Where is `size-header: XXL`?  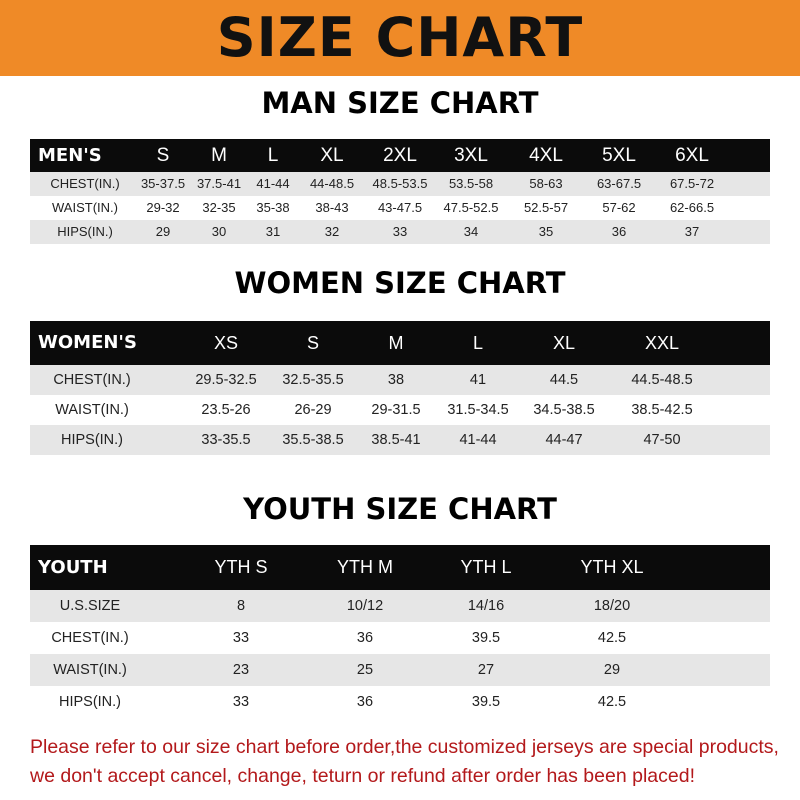 size-header: XXL is located at coordinates (662, 343).